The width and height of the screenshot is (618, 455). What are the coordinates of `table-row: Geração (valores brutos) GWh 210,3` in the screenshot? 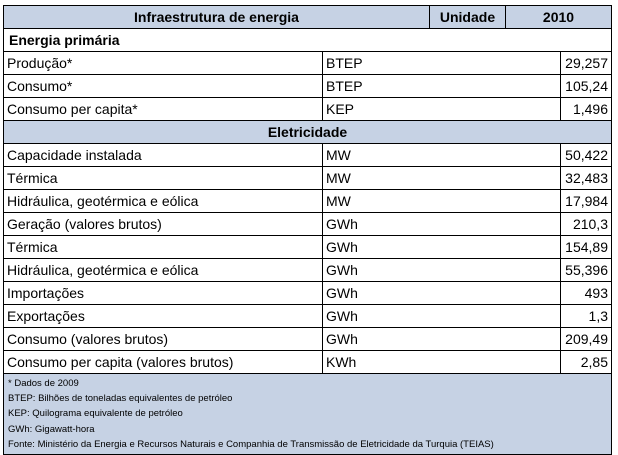 It's located at (307, 224).